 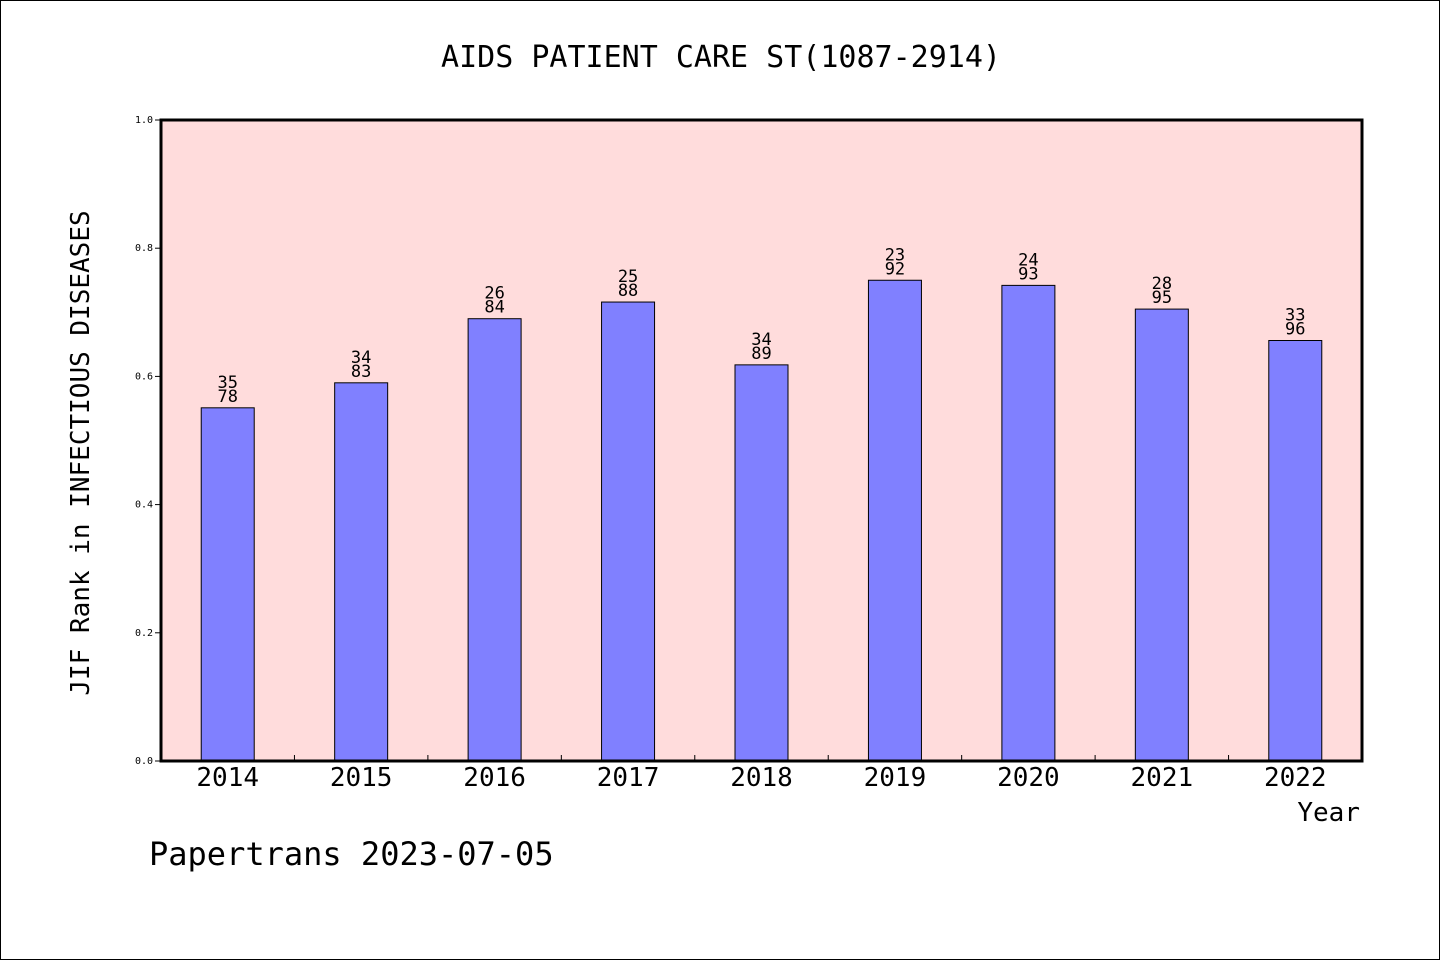 I want to click on x-tick-label-2019: 2019, so click(x=895, y=778).